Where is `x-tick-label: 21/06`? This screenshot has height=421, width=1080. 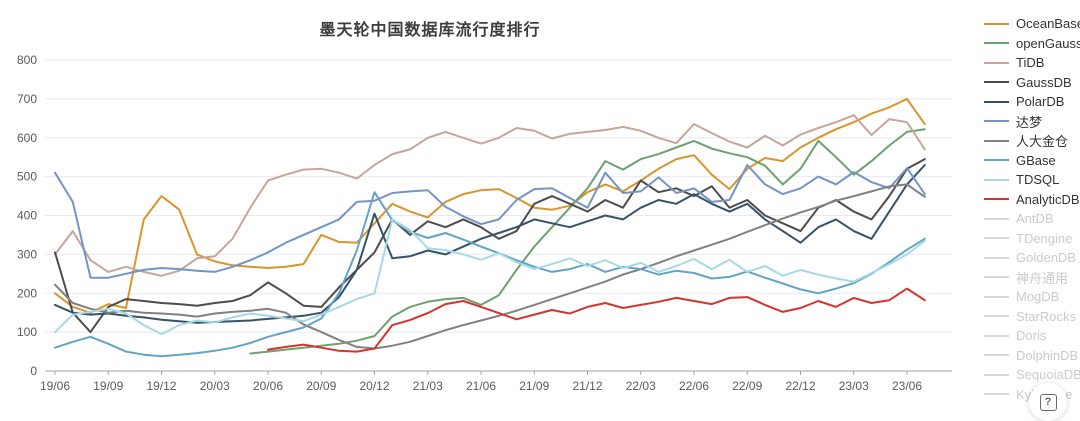 x-tick-label: 21/06 is located at coordinates (481, 386).